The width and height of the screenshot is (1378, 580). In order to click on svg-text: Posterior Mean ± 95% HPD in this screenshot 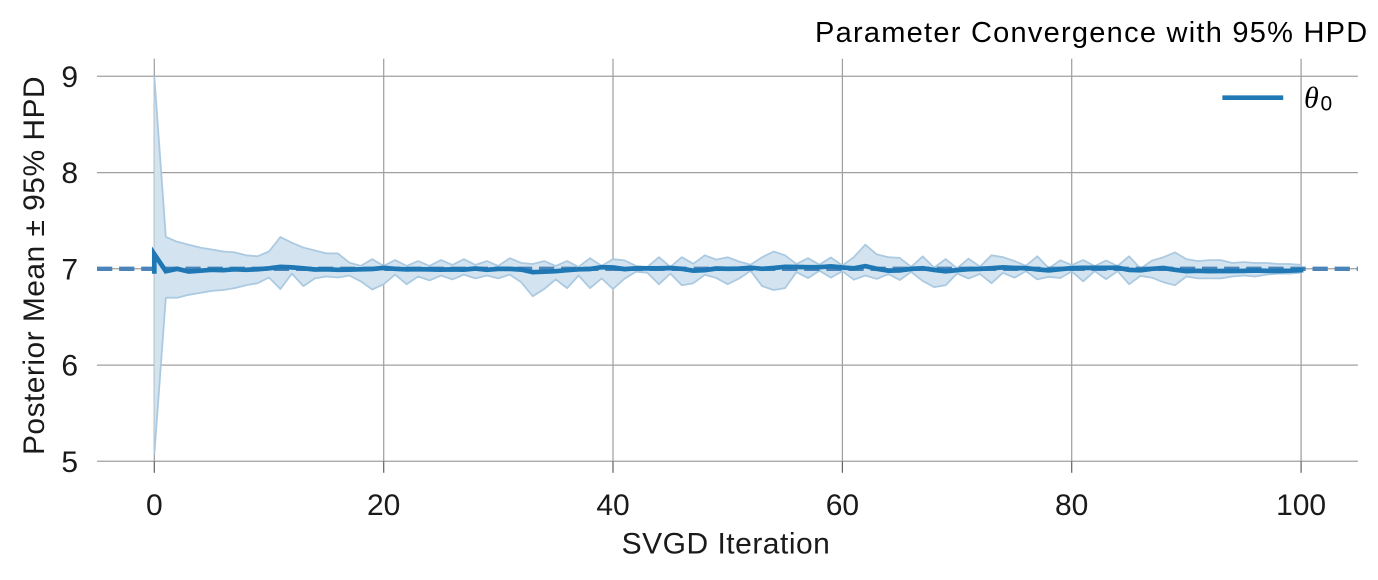, I will do `click(34, 265)`.